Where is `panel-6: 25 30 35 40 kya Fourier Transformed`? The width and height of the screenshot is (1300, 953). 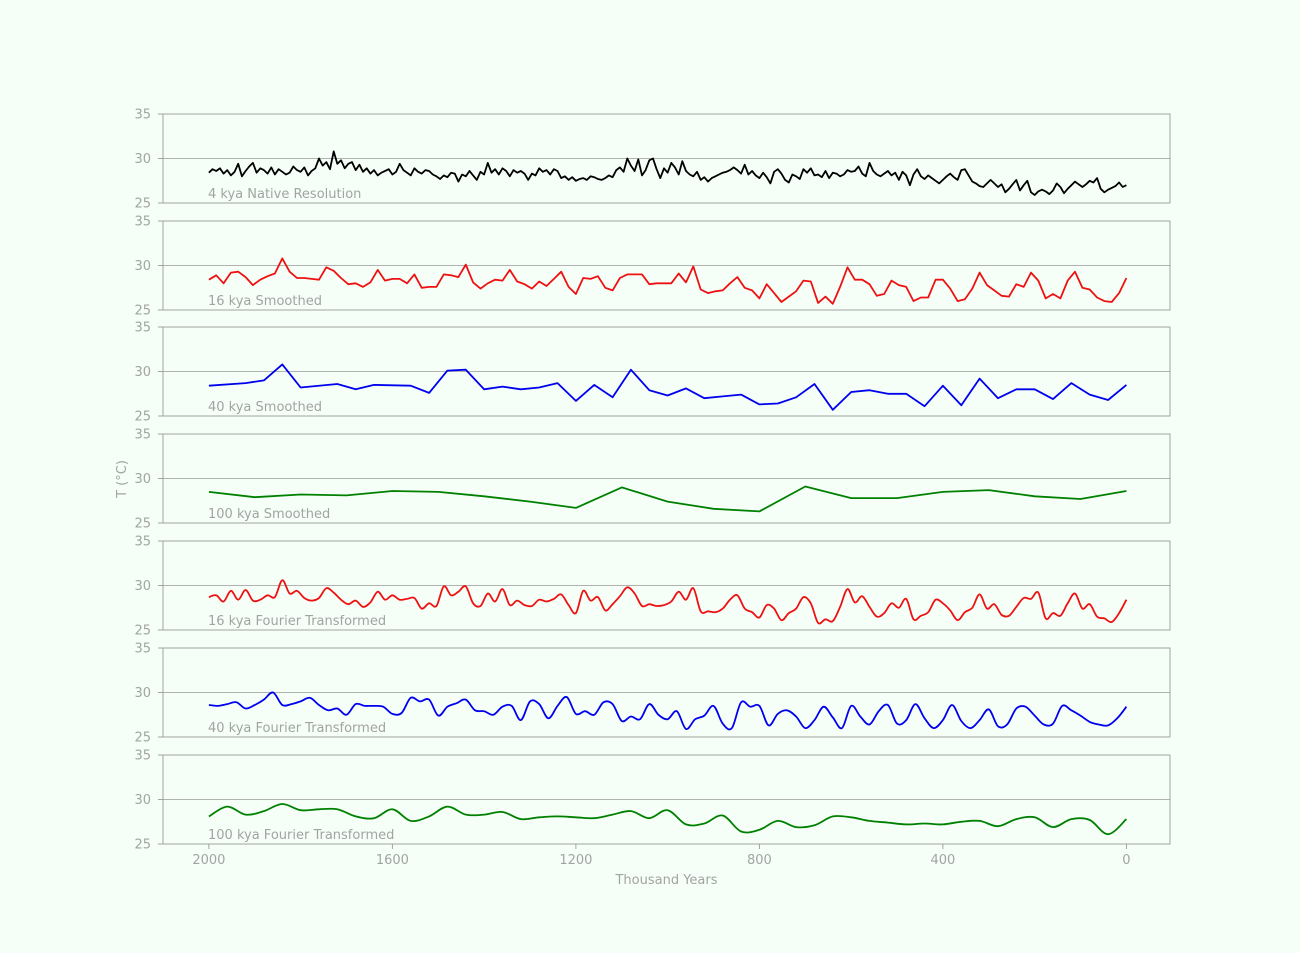
panel-6: 25 30 35 40 kya Fourier Transformed is located at coordinates (652, 694).